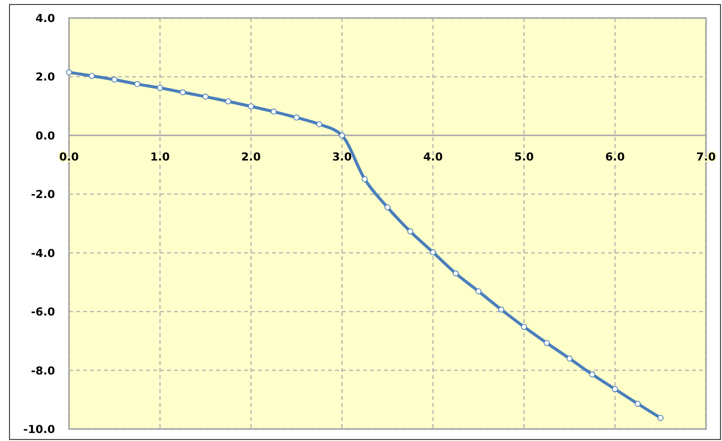  Describe the element at coordinates (251, 157) in the screenshot. I see `x-tick-label: 2.0` at that location.